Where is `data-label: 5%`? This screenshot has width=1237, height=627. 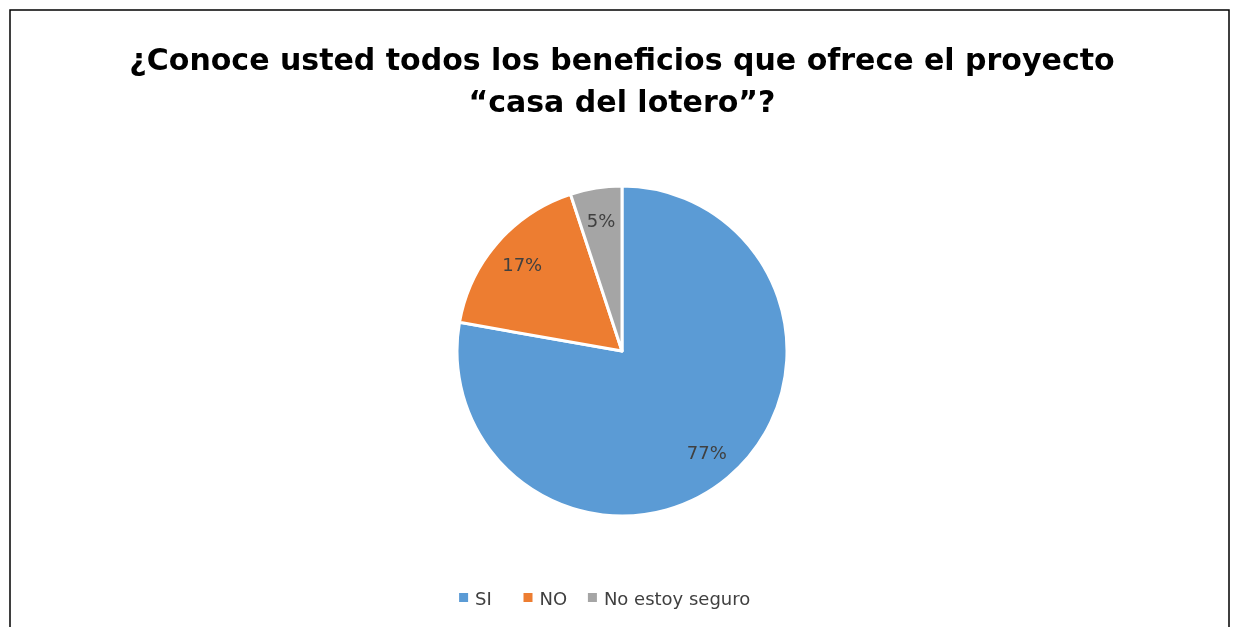 data-label: 5% is located at coordinates (601, 221).